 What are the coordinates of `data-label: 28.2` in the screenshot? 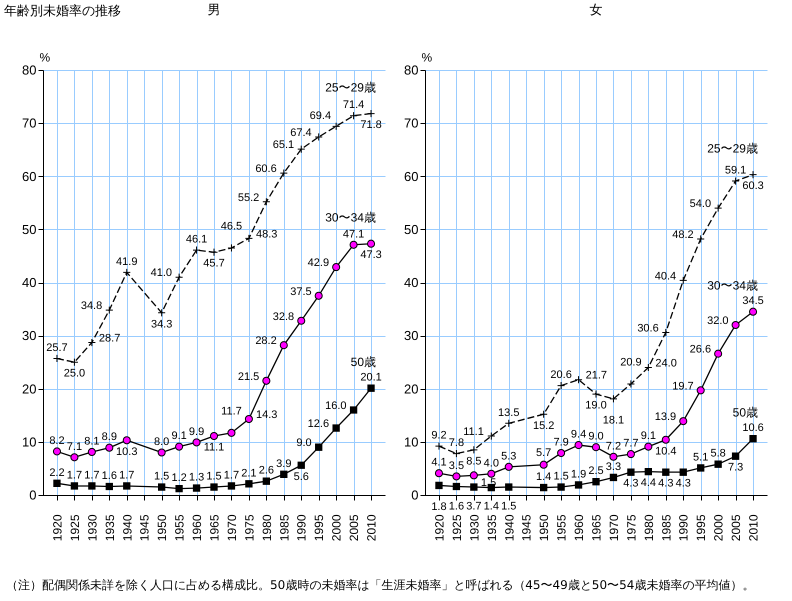 It's located at (266, 341).